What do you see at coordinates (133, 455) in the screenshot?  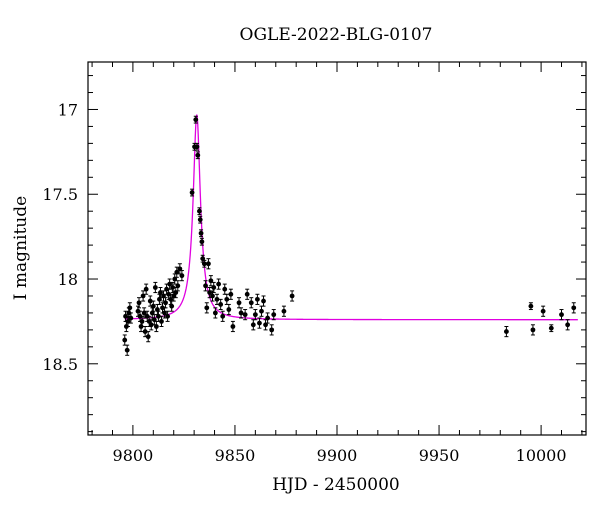 I see `x-tick-label: 9800` at bounding box center [133, 455].